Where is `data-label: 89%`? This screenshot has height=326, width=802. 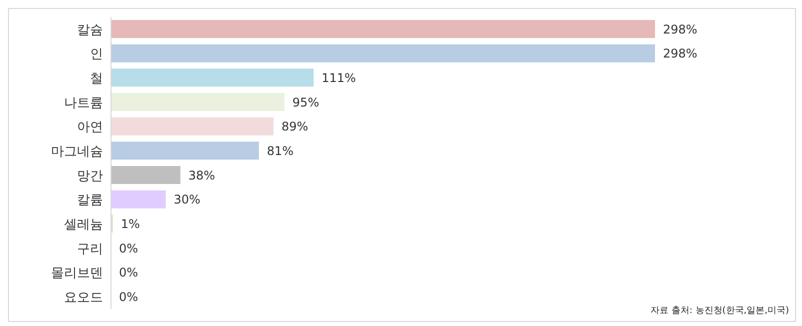 data-label: 89% is located at coordinates (294, 127).